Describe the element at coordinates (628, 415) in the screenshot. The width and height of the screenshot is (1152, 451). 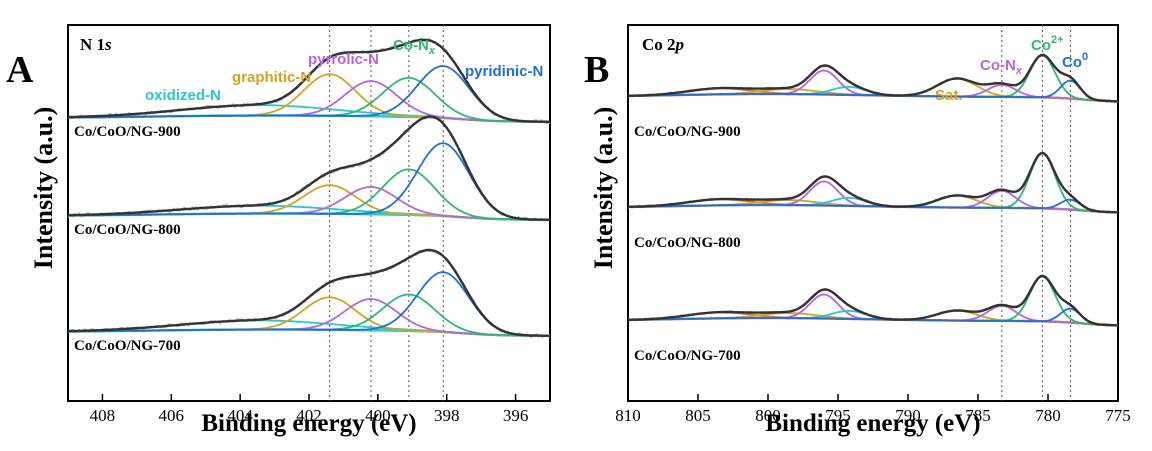
I see `x-tick-label: 810` at that location.